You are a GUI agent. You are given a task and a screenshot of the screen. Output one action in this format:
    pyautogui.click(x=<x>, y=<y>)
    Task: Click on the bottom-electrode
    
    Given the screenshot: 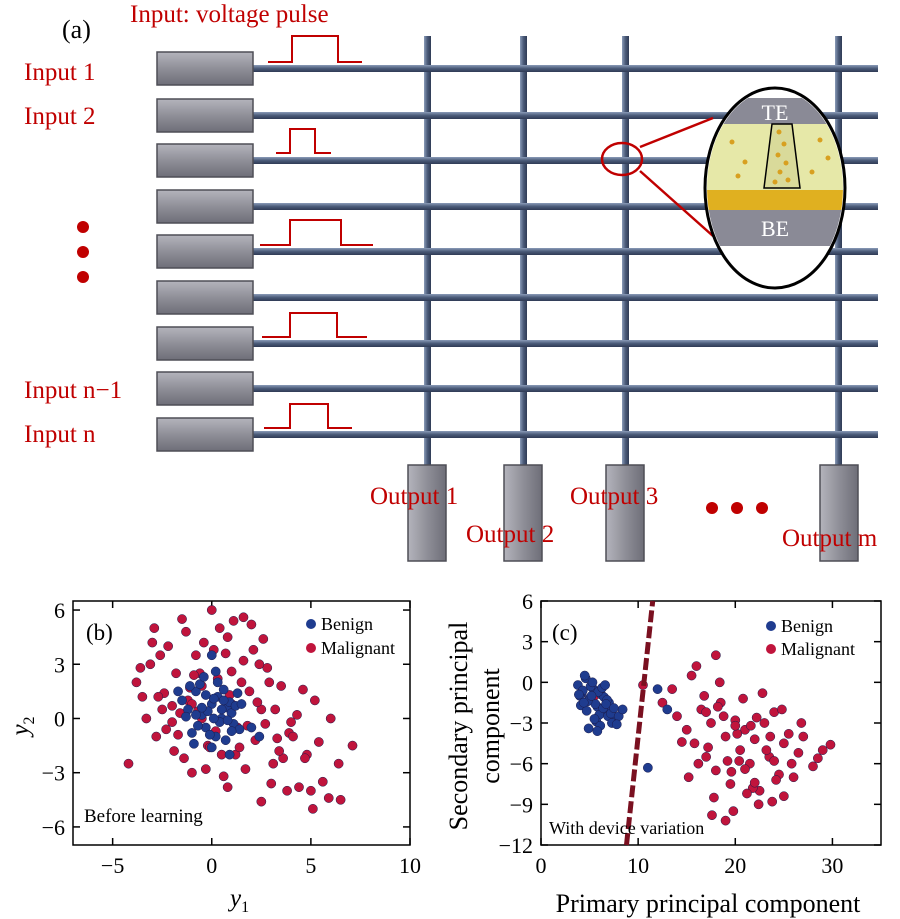 What is the action you would take?
    pyautogui.click(x=775, y=228)
    